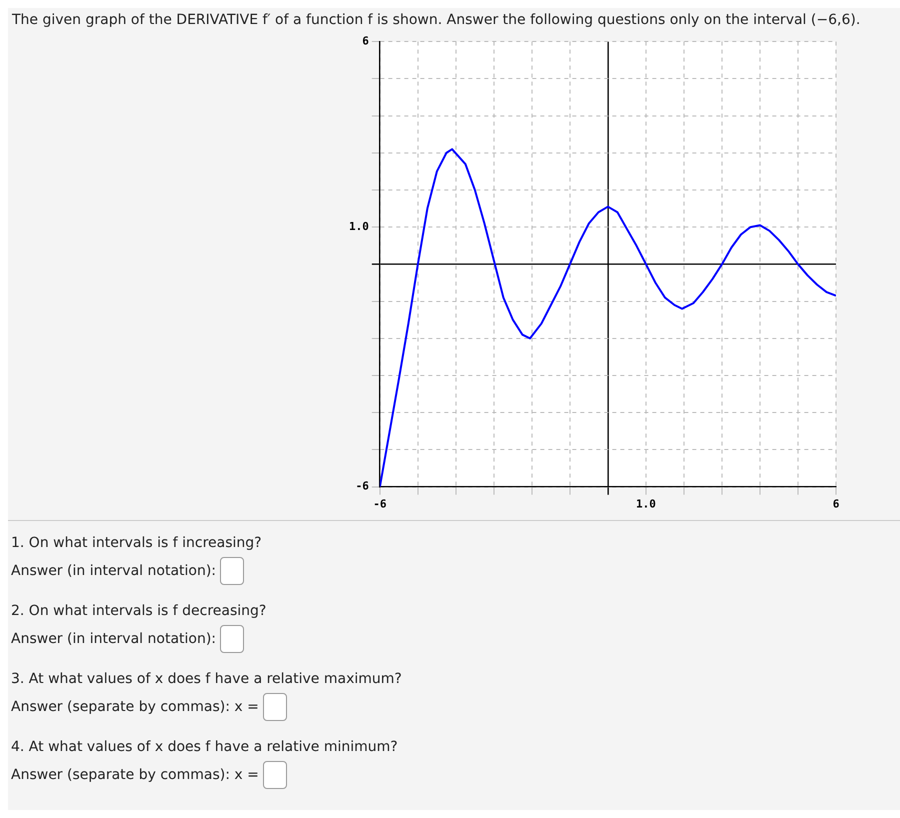 The width and height of the screenshot is (900, 818). What do you see at coordinates (363, 486) in the screenshot?
I see `y-tick-label: -6` at bounding box center [363, 486].